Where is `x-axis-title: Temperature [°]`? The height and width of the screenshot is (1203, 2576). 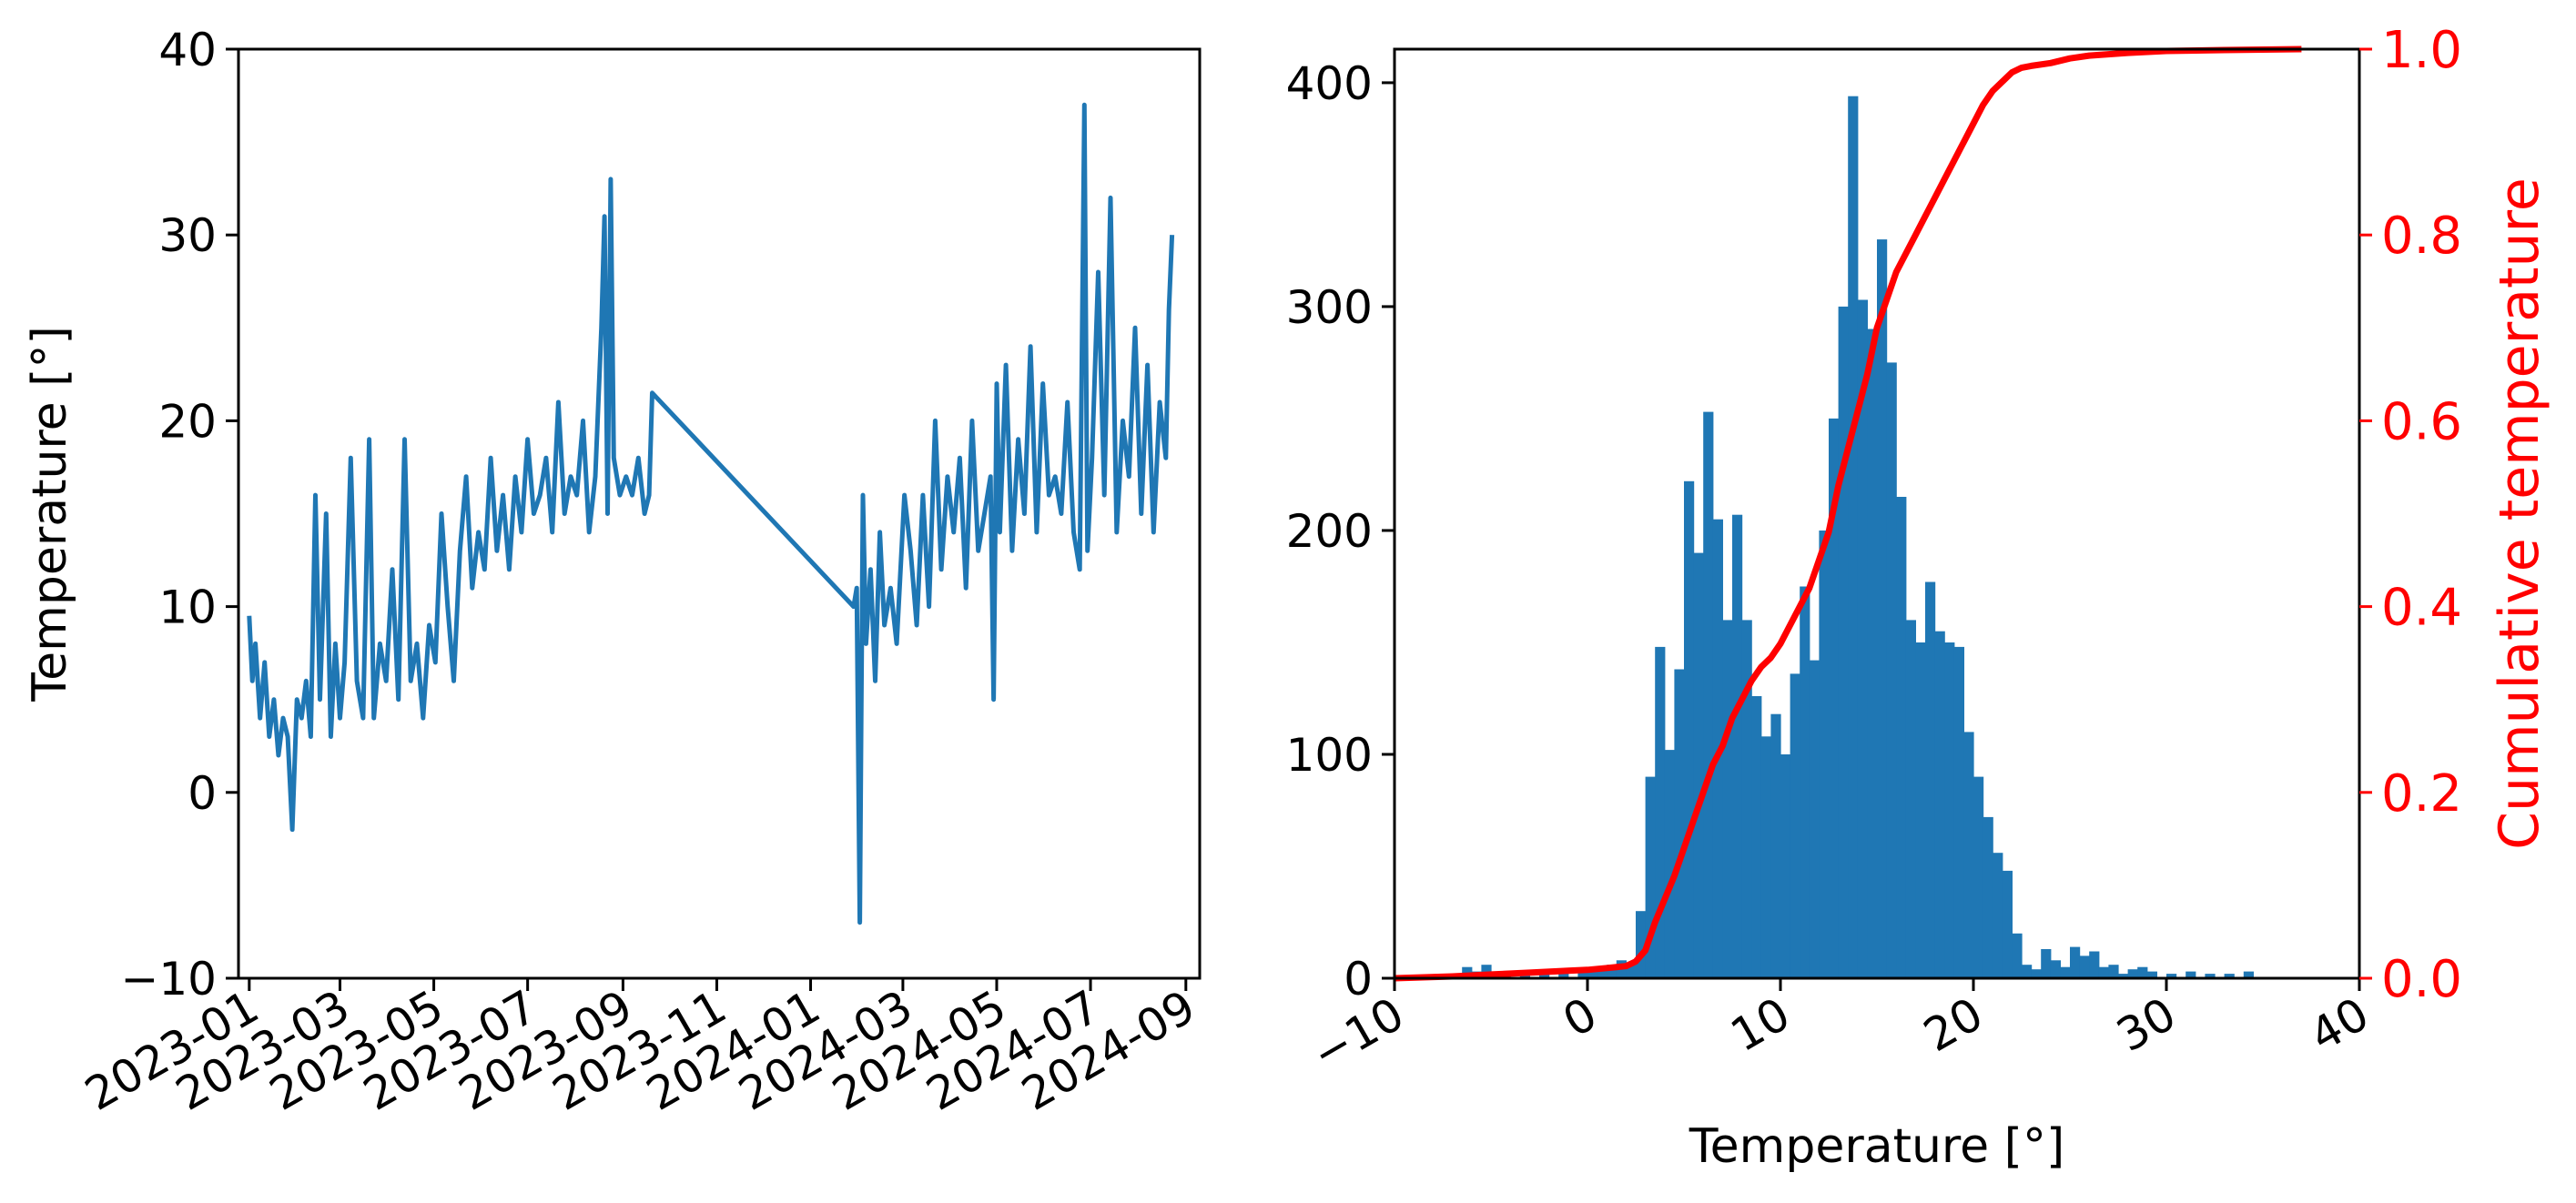
x-axis-title: Temperature [°] is located at coordinates (1877, 1146).